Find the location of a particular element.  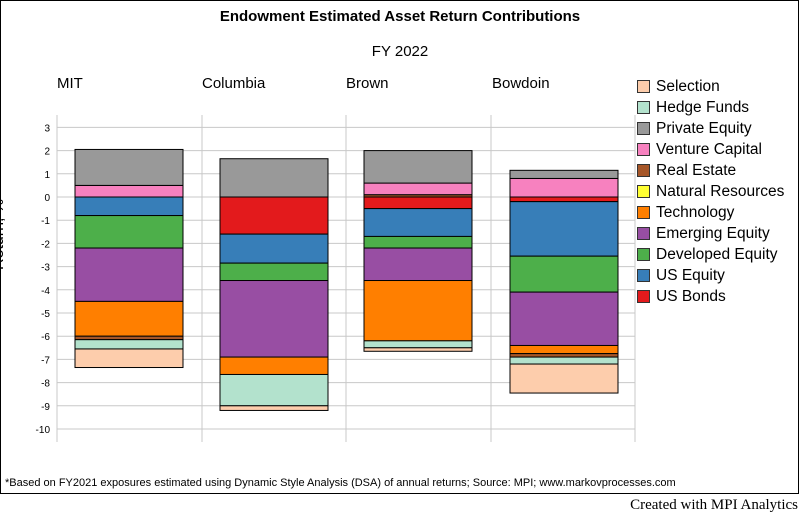

bar-segment-bowdoin-private-equity is located at coordinates (564, 174).